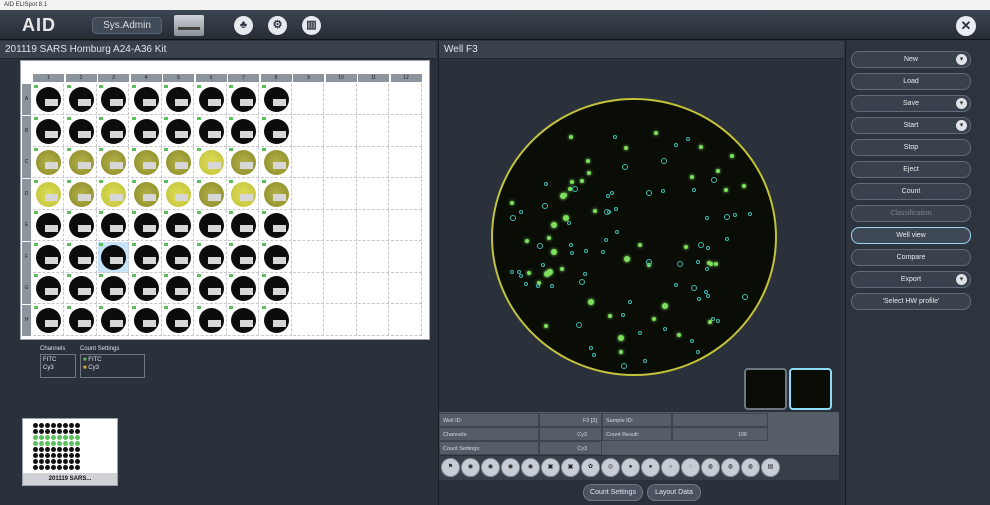  Describe the element at coordinates (48, 78) in the screenshot. I see `column-header: 1` at that location.